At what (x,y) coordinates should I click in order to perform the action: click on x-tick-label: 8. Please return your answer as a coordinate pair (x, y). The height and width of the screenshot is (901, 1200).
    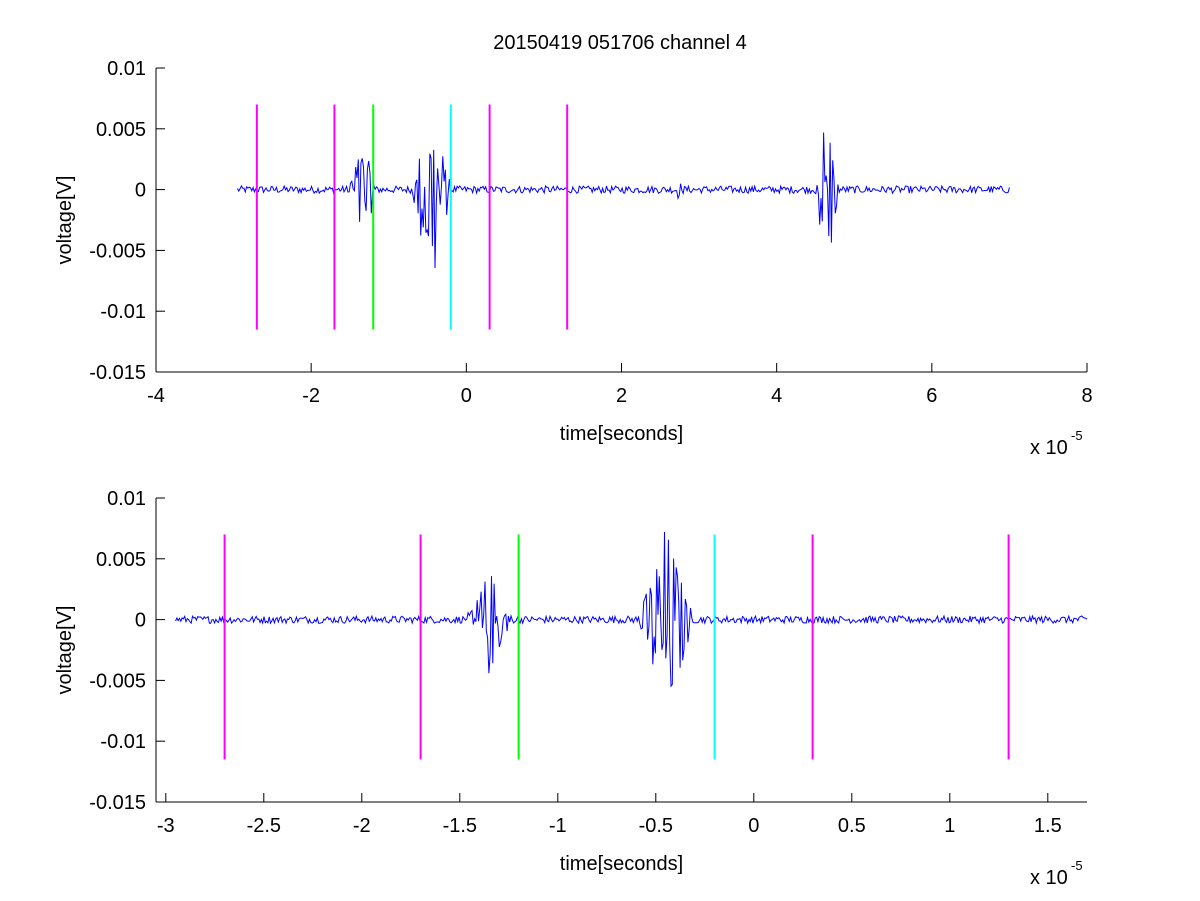
    Looking at the image, I should click on (1086, 396).